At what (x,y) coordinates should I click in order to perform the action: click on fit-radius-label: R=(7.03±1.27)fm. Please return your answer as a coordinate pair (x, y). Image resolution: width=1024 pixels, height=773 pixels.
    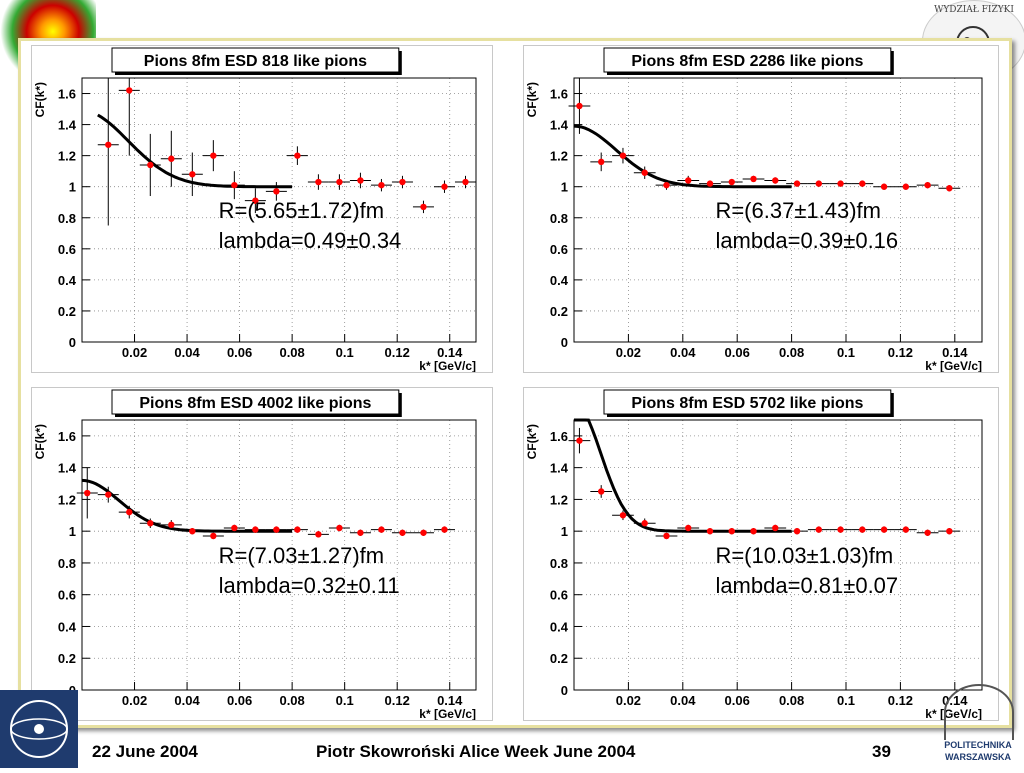
    Looking at the image, I should click on (302, 555).